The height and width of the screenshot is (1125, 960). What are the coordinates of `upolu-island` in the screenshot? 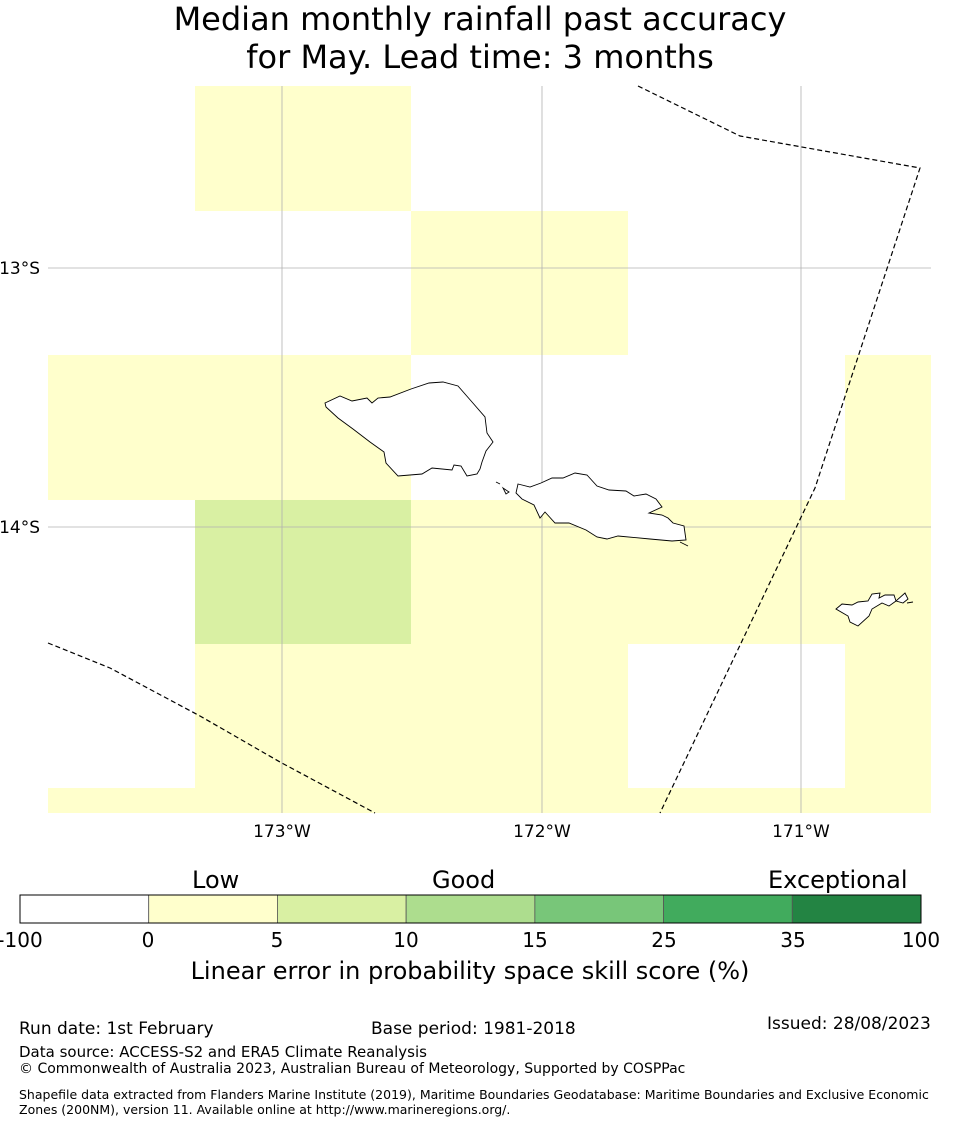 It's located at (601, 507).